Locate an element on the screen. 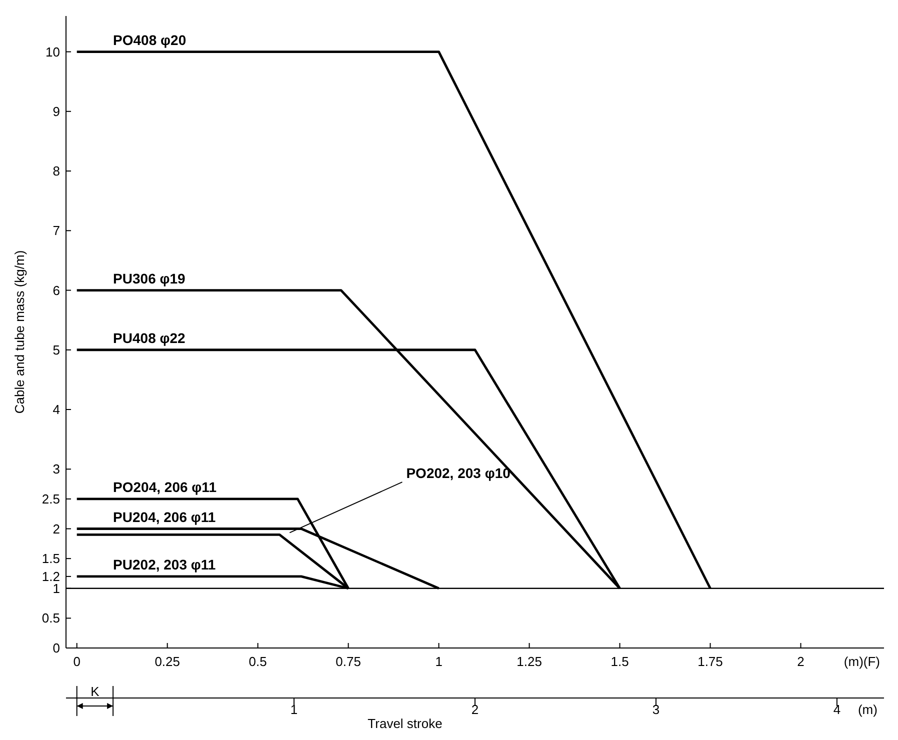 Image resolution: width=898 pixels, height=740 pixels. y-tick-label: 5 is located at coordinates (56, 350).